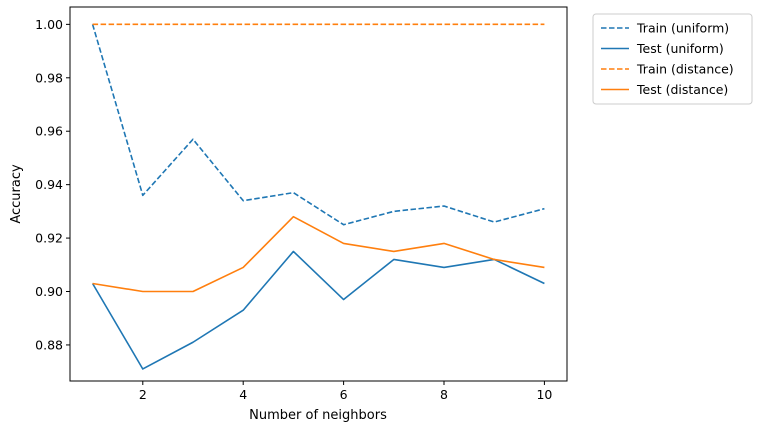 Image resolution: width=762 pixels, height=432 pixels. I want to click on y-axis-label: Accuracy, so click(16, 194).